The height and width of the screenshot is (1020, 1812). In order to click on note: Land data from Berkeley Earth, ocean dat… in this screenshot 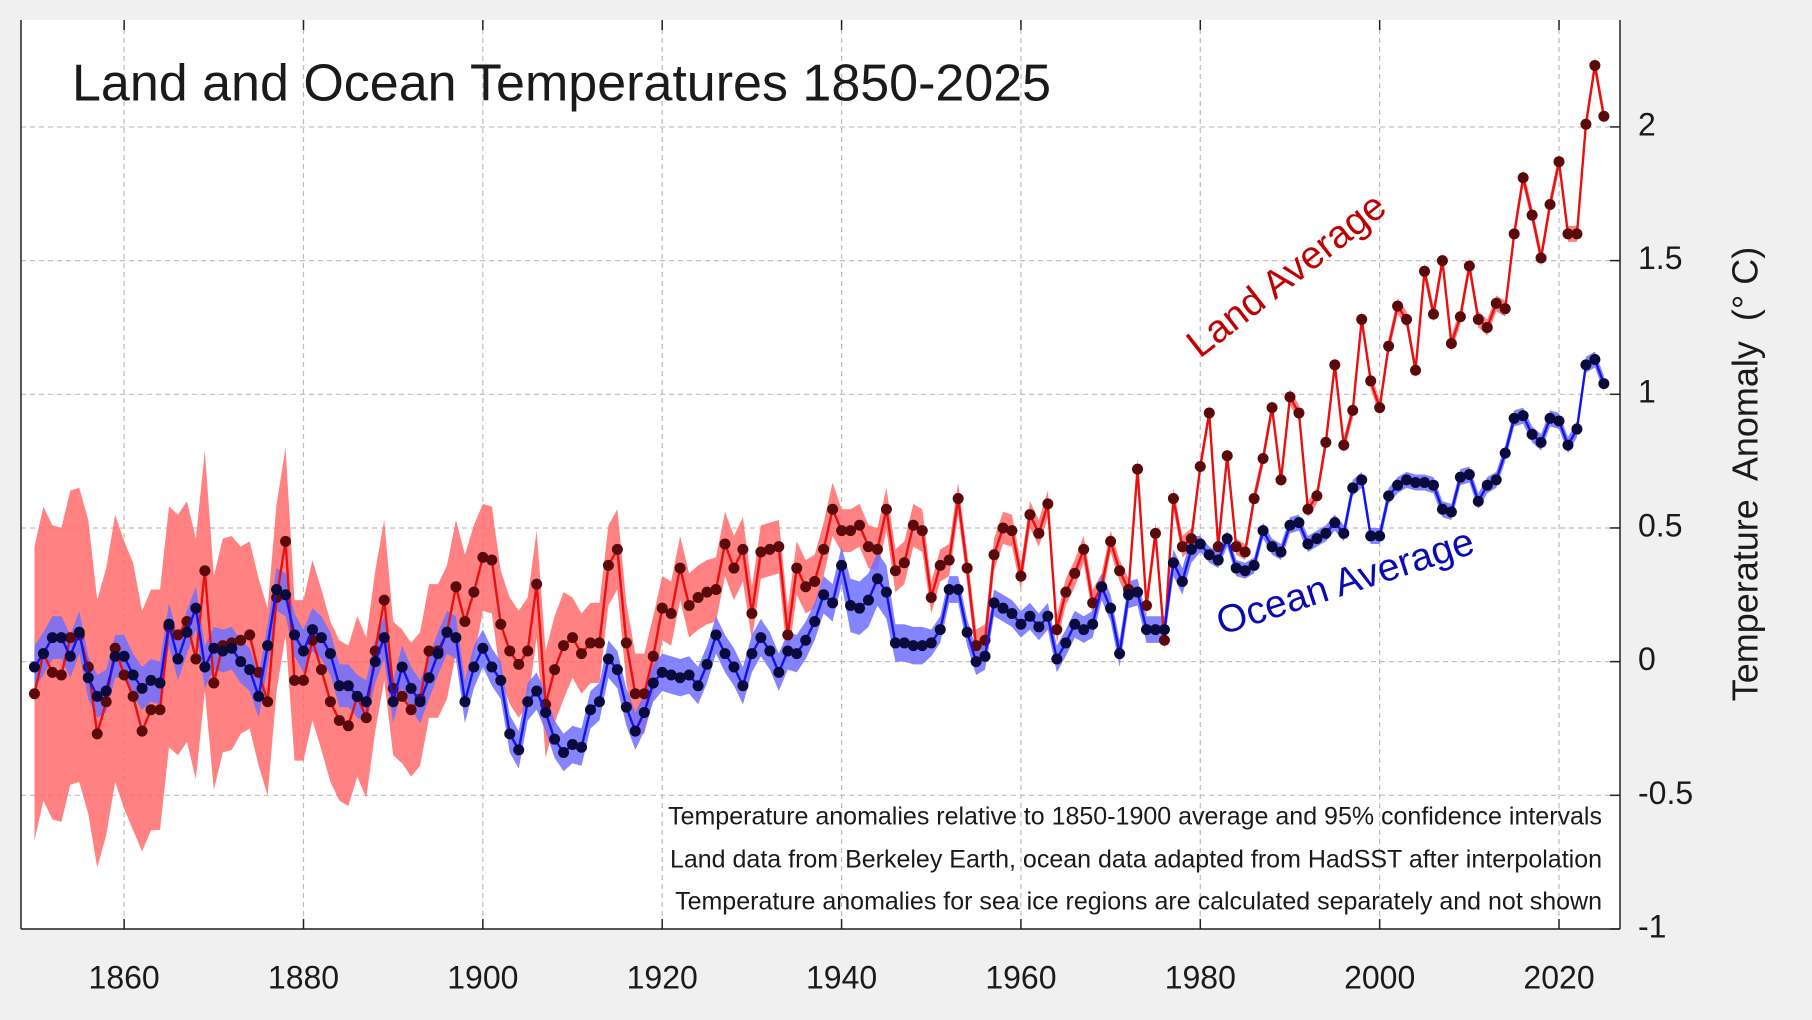, I will do `click(1136, 860)`.